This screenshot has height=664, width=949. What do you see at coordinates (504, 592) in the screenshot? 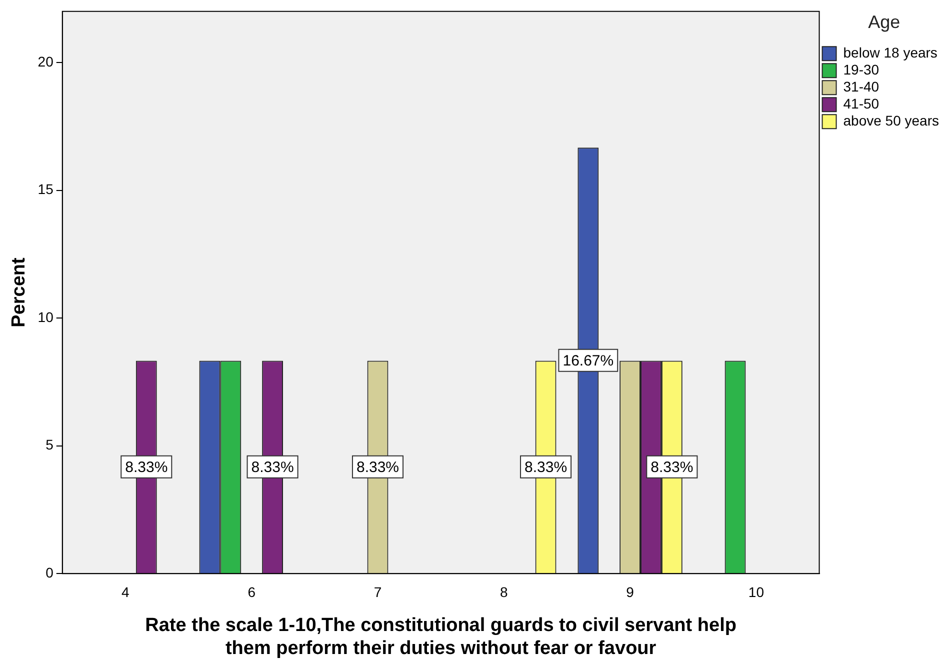
I see `x-tick-label: 8` at bounding box center [504, 592].